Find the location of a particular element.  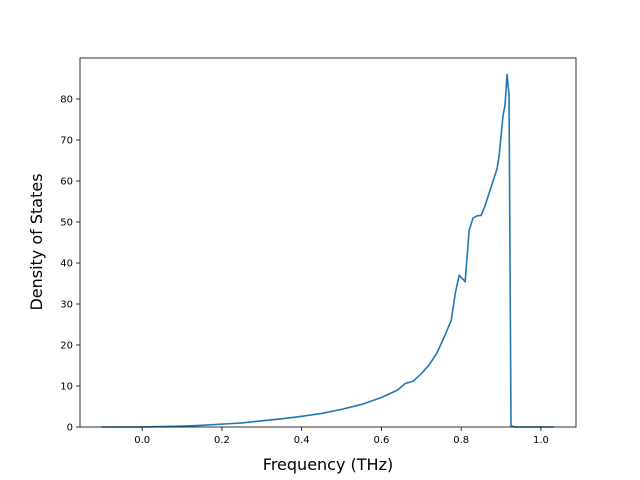

x-tick-label: 0.8 is located at coordinates (461, 440).